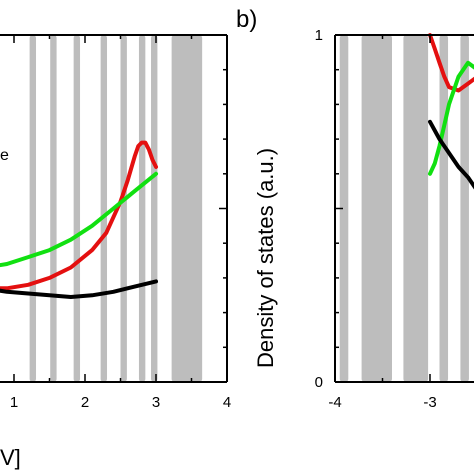 This screenshot has width=474, height=474. Describe the element at coordinates (120, 402) in the screenshot. I see `panel-a-tick-labels: 1 2 3 4` at that location.